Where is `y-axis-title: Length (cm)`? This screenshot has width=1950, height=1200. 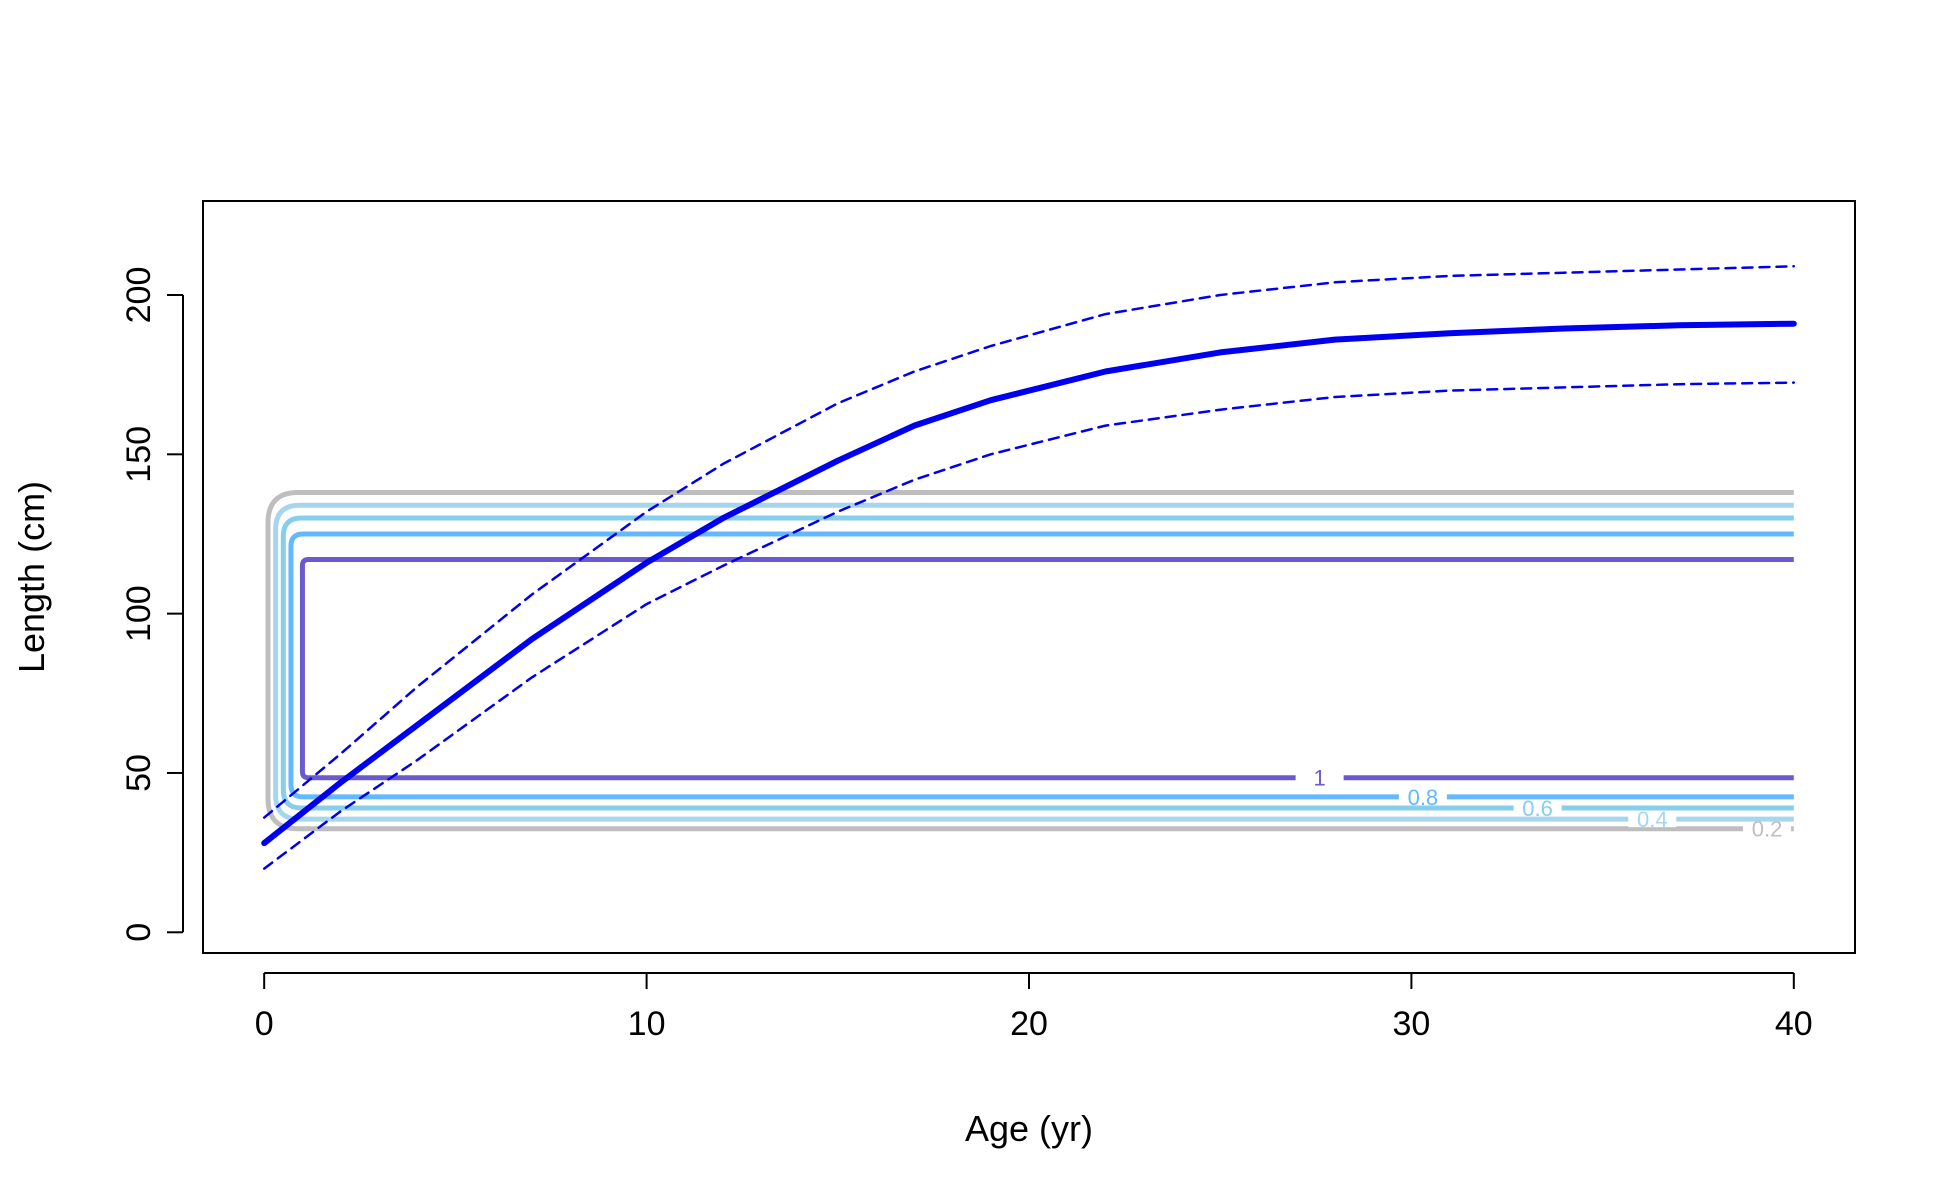 y-axis-title: Length (cm) is located at coordinates (31, 577).